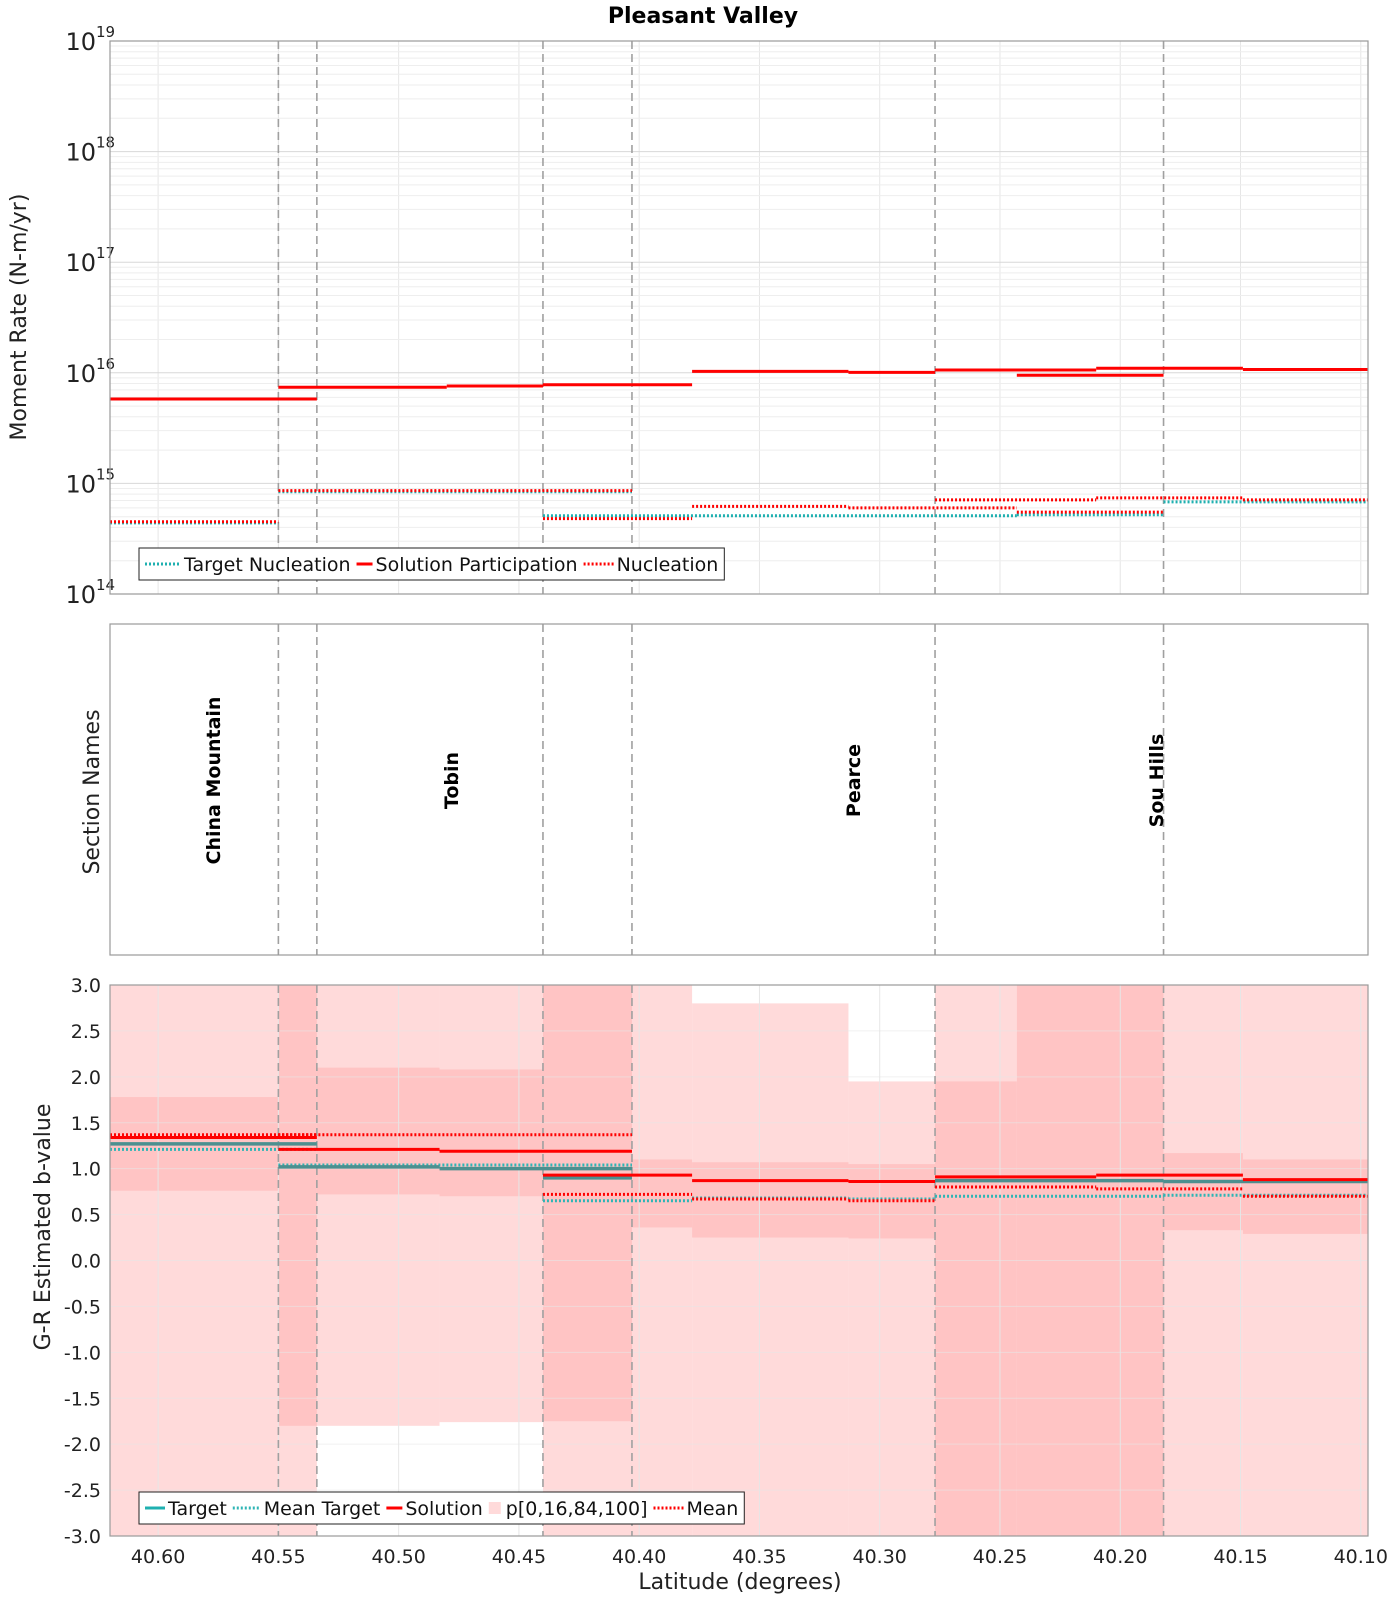 The height and width of the screenshot is (1600, 1400). I want to click on x-tick-label: 40.10, so click(1361, 1557).